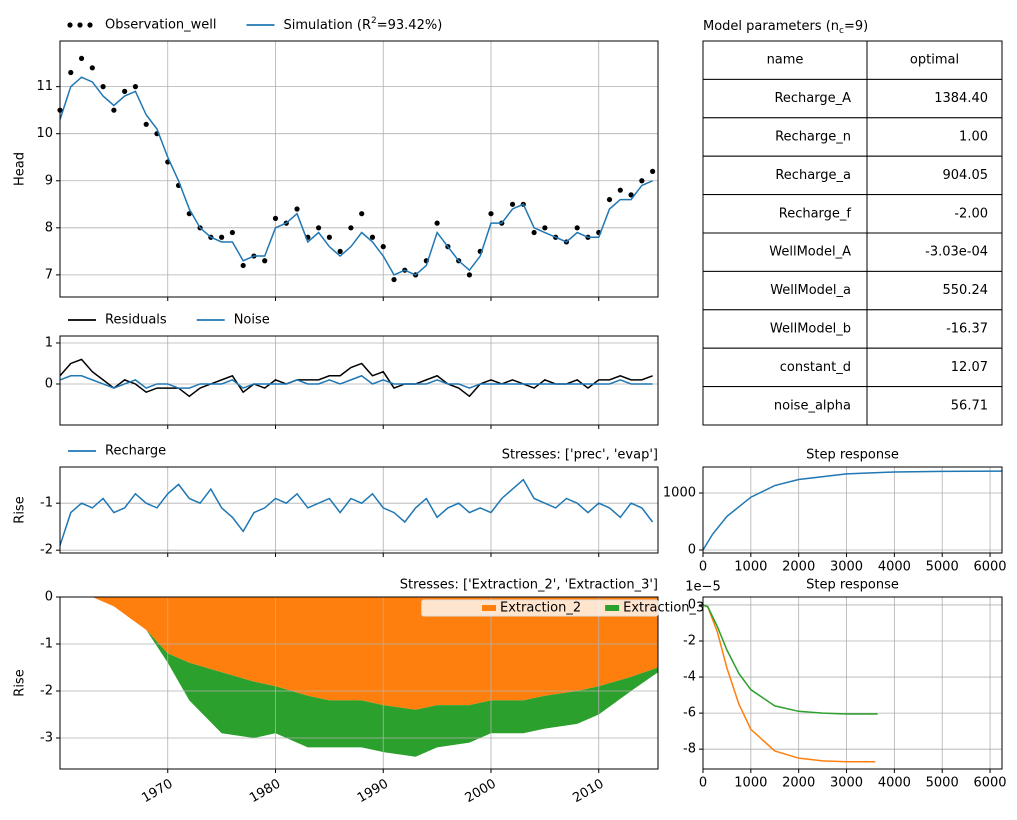 The image size is (1017, 820). I want to click on x-tick-label: 6000, so click(989, 783).